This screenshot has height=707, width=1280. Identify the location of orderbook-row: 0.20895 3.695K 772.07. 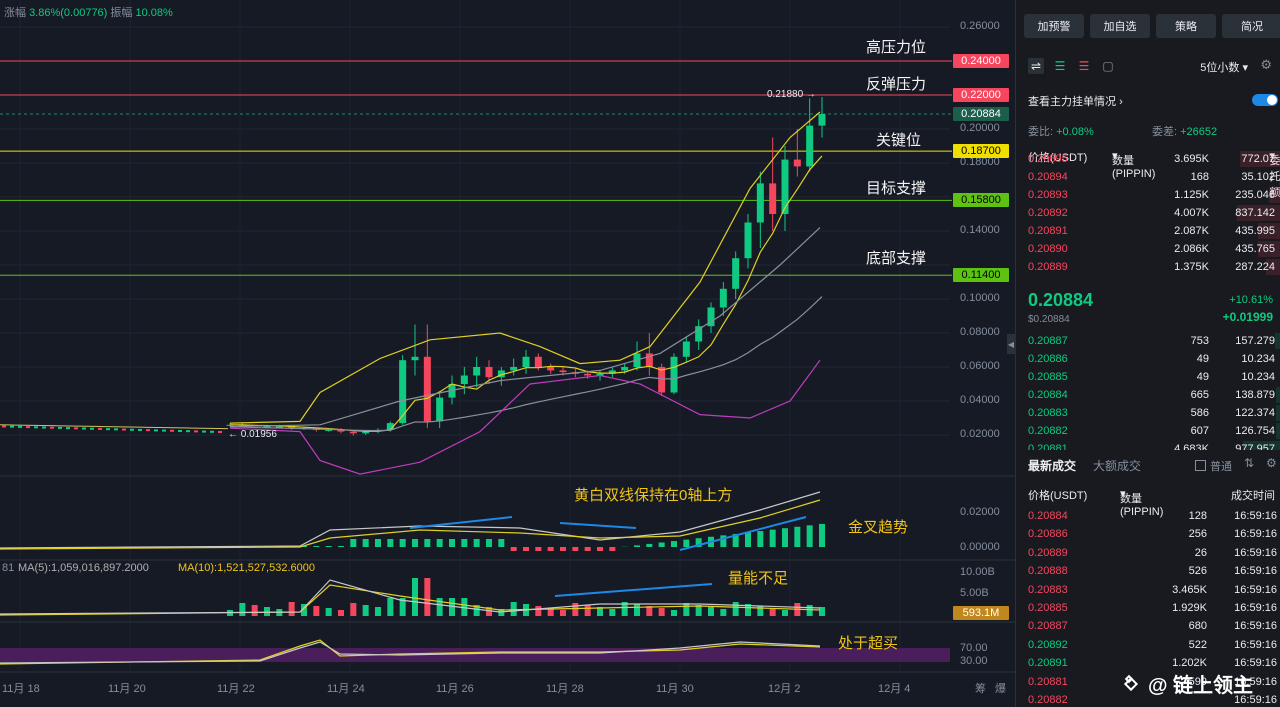
(1148, 159).